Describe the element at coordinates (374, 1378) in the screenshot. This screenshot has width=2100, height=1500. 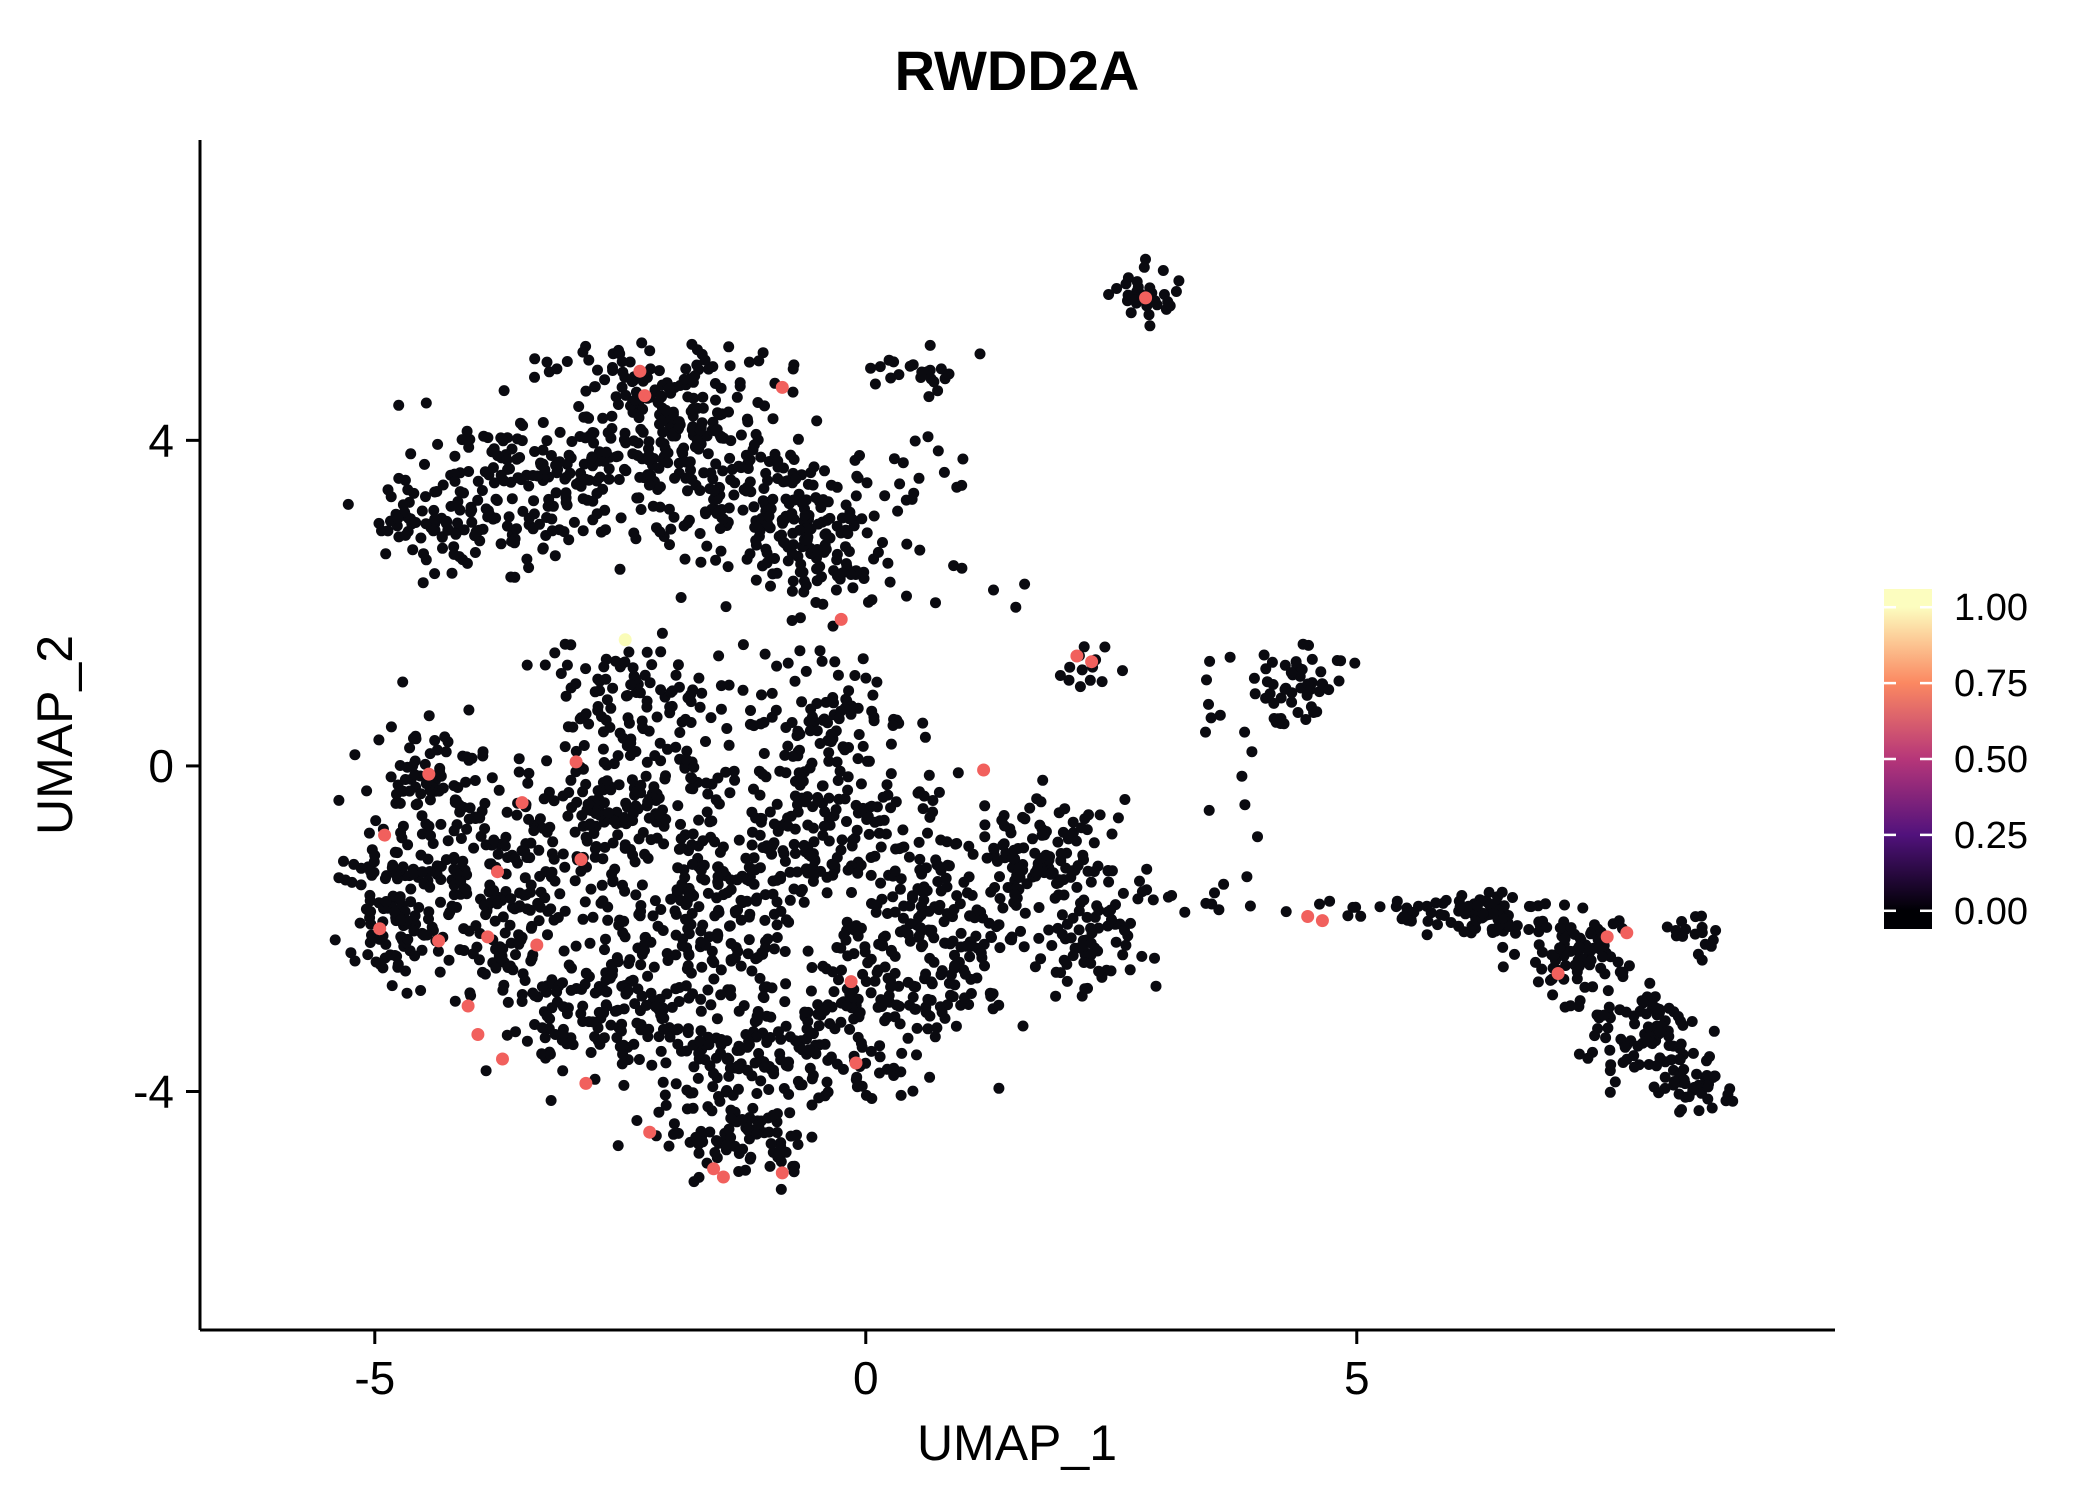
I see `x-tick-label: -5` at that location.